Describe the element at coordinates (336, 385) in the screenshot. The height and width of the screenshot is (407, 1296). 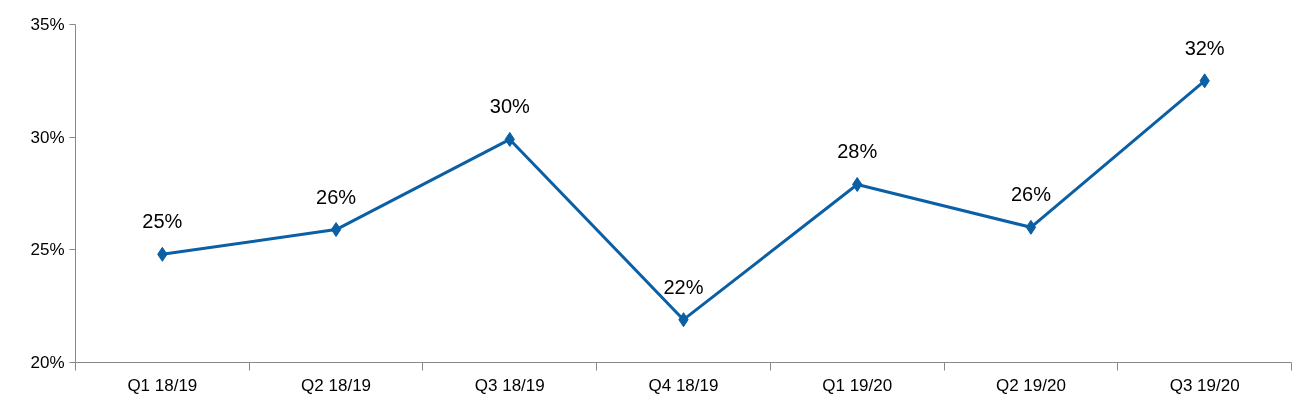
I see `x-tick-label: Q2 18/19` at that location.